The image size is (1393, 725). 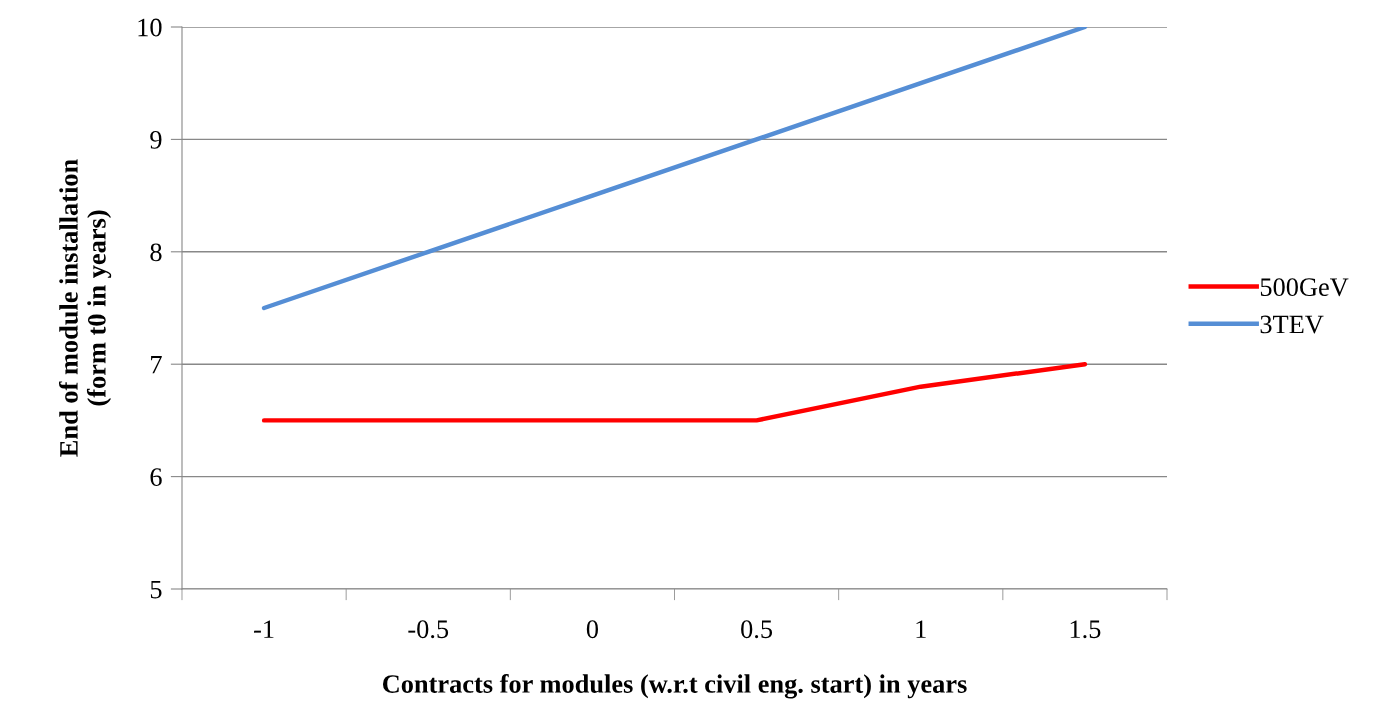 I want to click on y-tick-label: 7, so click(x=156, y=365).